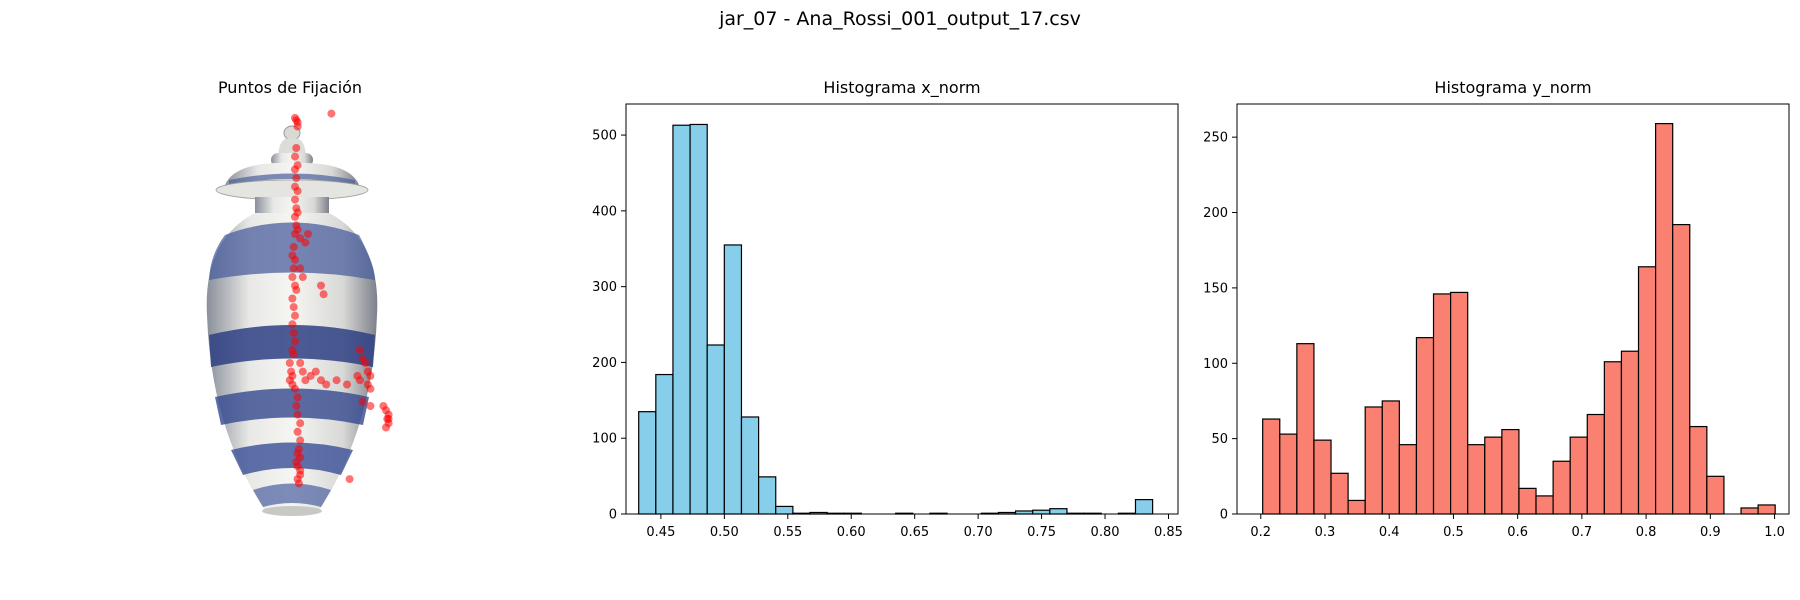  I want to click on hist-x-title: Histograma x_norm, so click(902, 87).